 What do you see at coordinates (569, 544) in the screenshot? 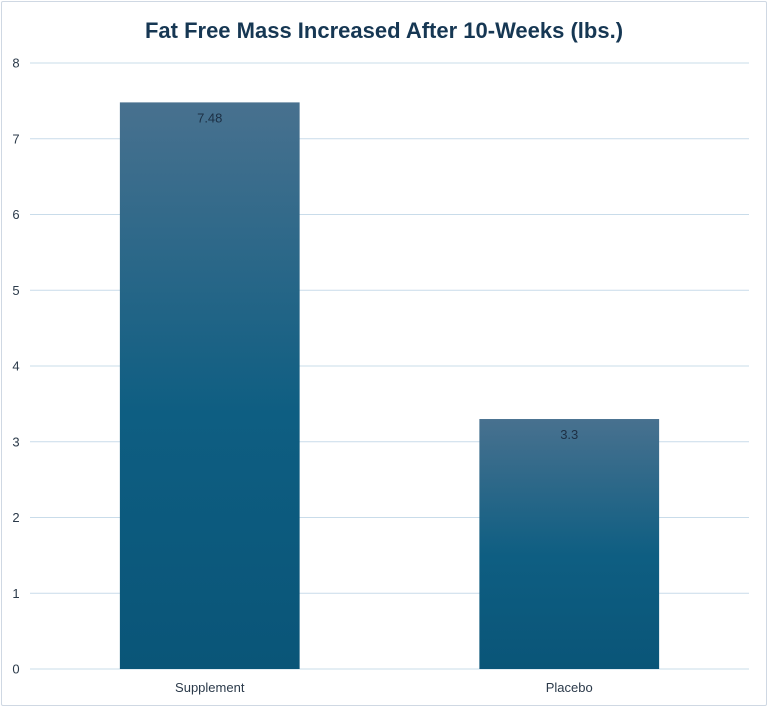
I see `bar-placebo` at bounding box center [569, 544].